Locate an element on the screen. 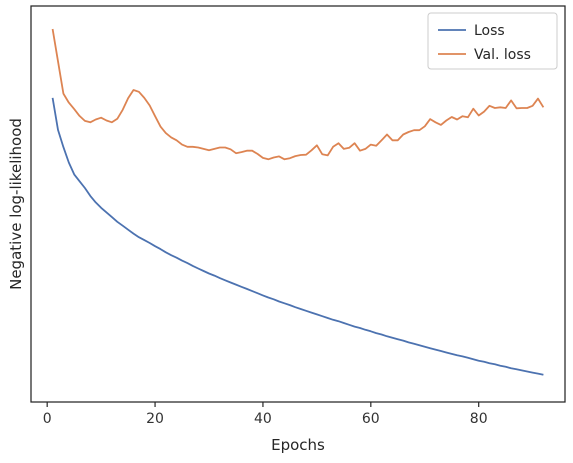 The image size is (573, 463). x-tick-label: 20 is located at coordinates (155, 419).